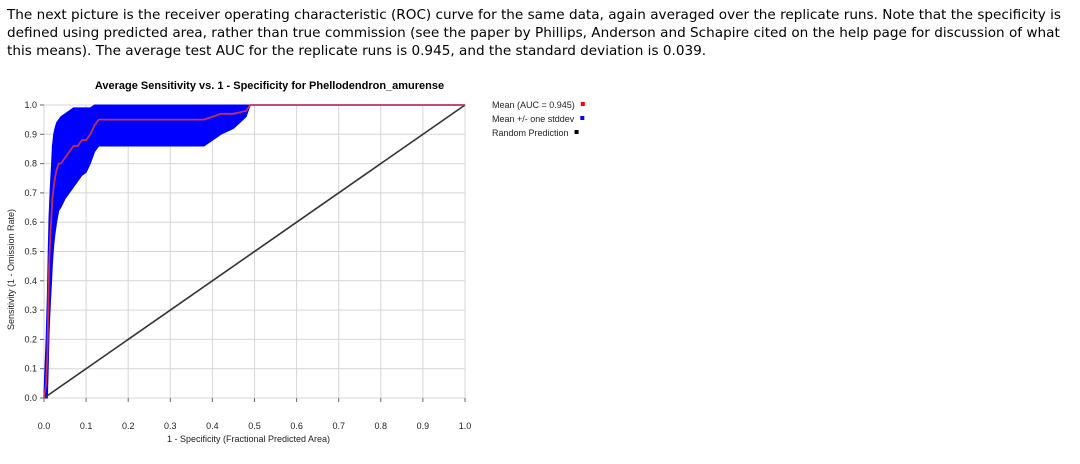 Image resolution: width=1080 pixels, height=464 pixels. Describe the element at coordinates (465, 426) in the screenshot. I see `x-tick-label: 1.0` at that location.